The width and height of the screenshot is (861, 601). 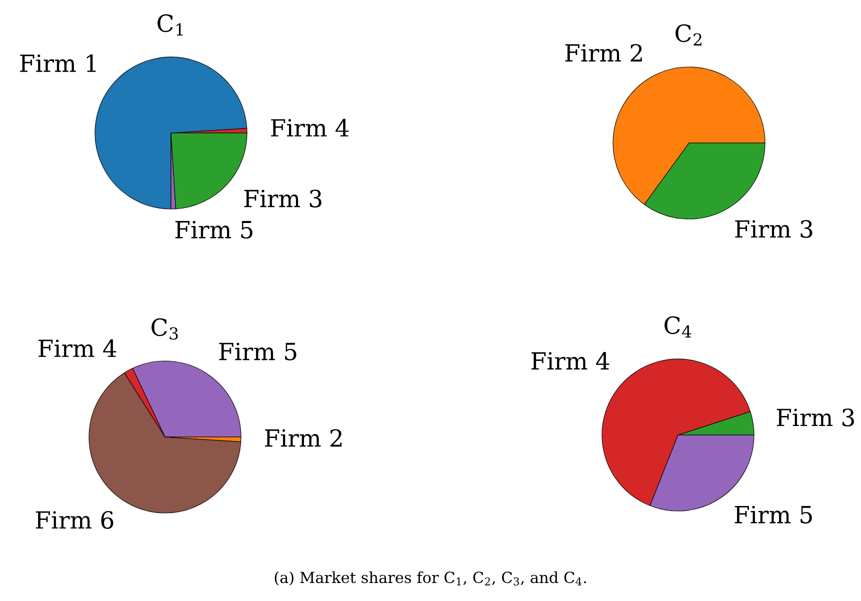 I want to click on slice-label: Firm 1, so click(x=58, y=63).